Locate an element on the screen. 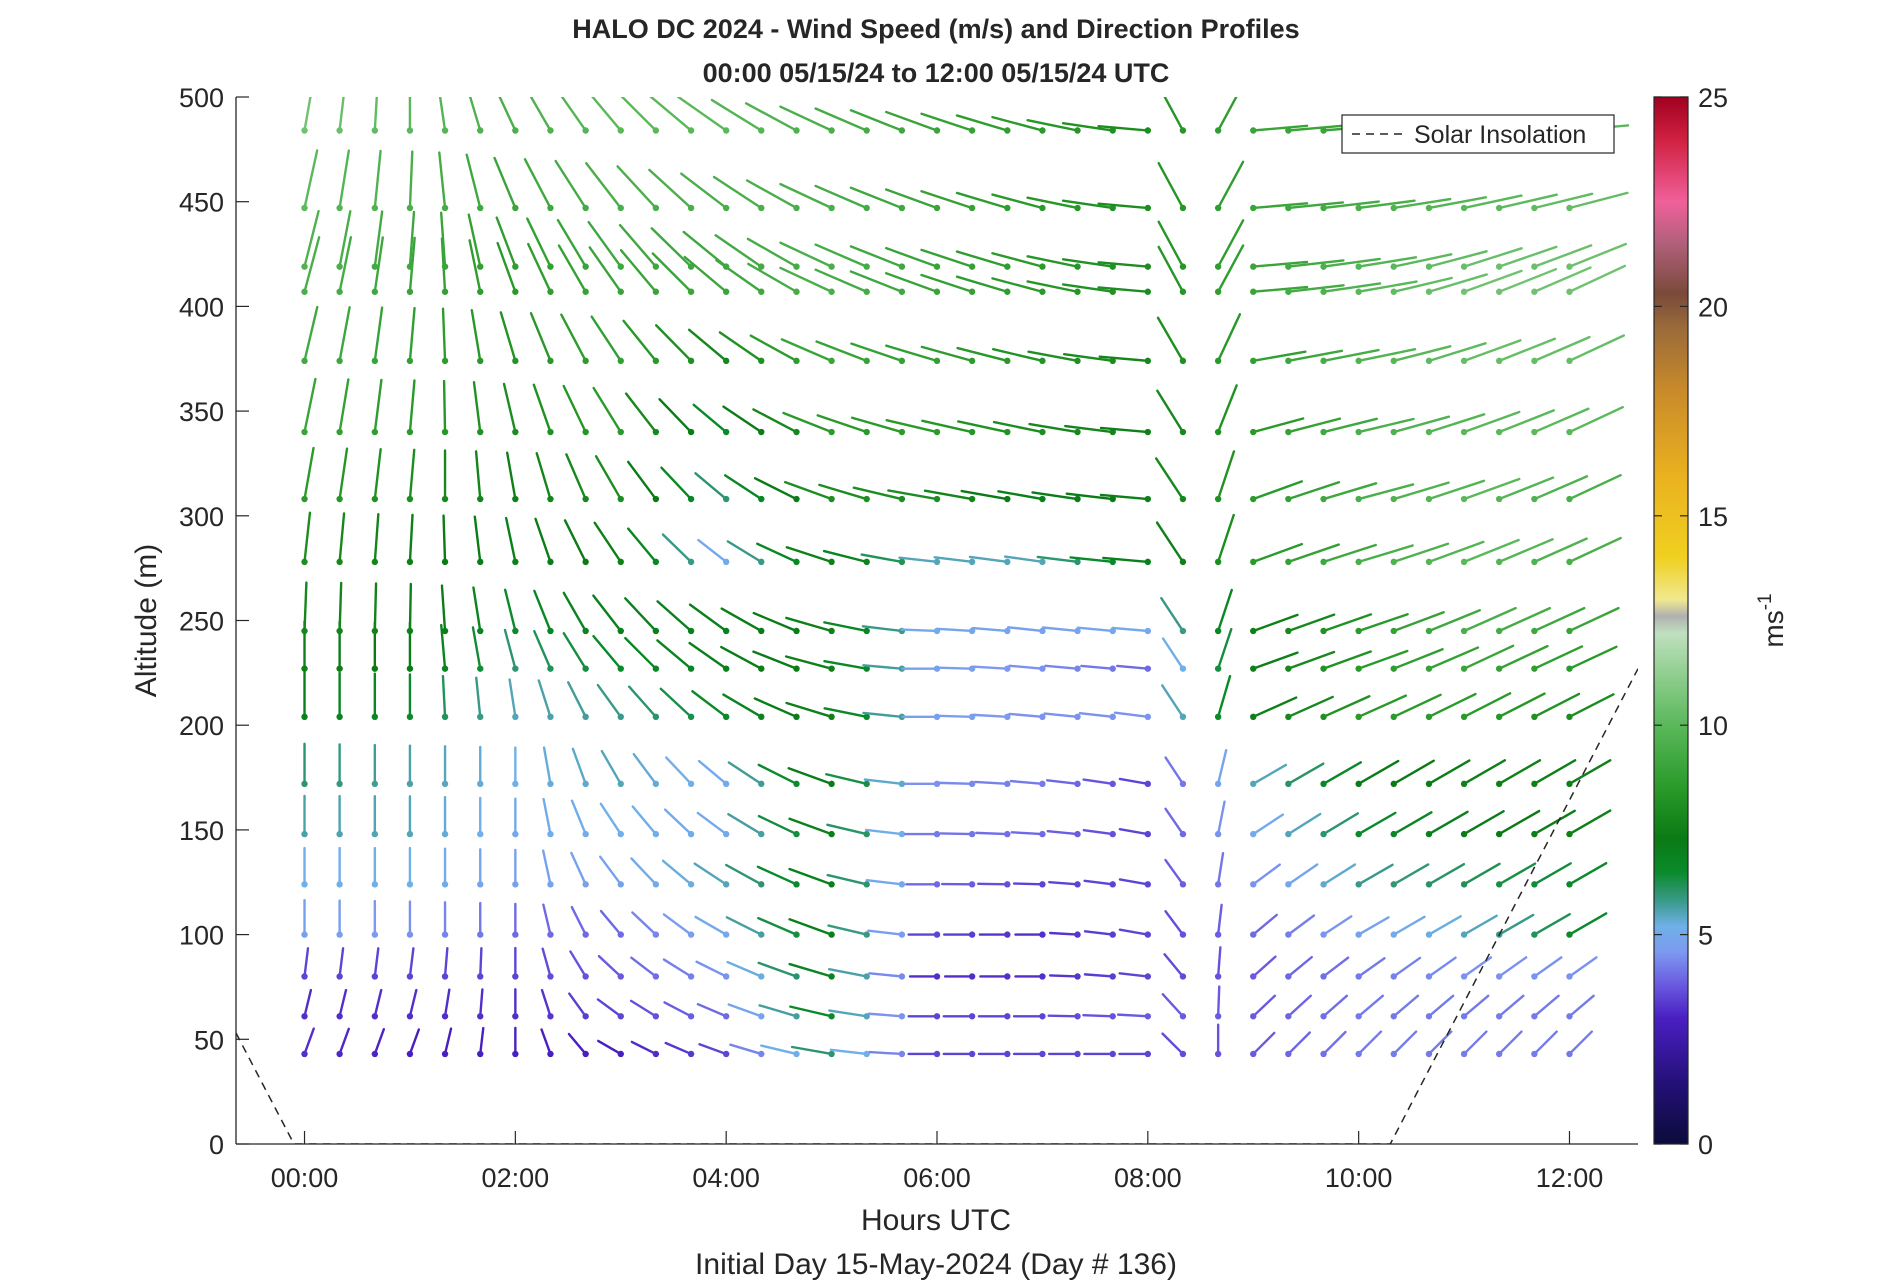 This screenshot has height=1281, width=1888. y-tick-label: 200 is located at coordinates (201, 726).